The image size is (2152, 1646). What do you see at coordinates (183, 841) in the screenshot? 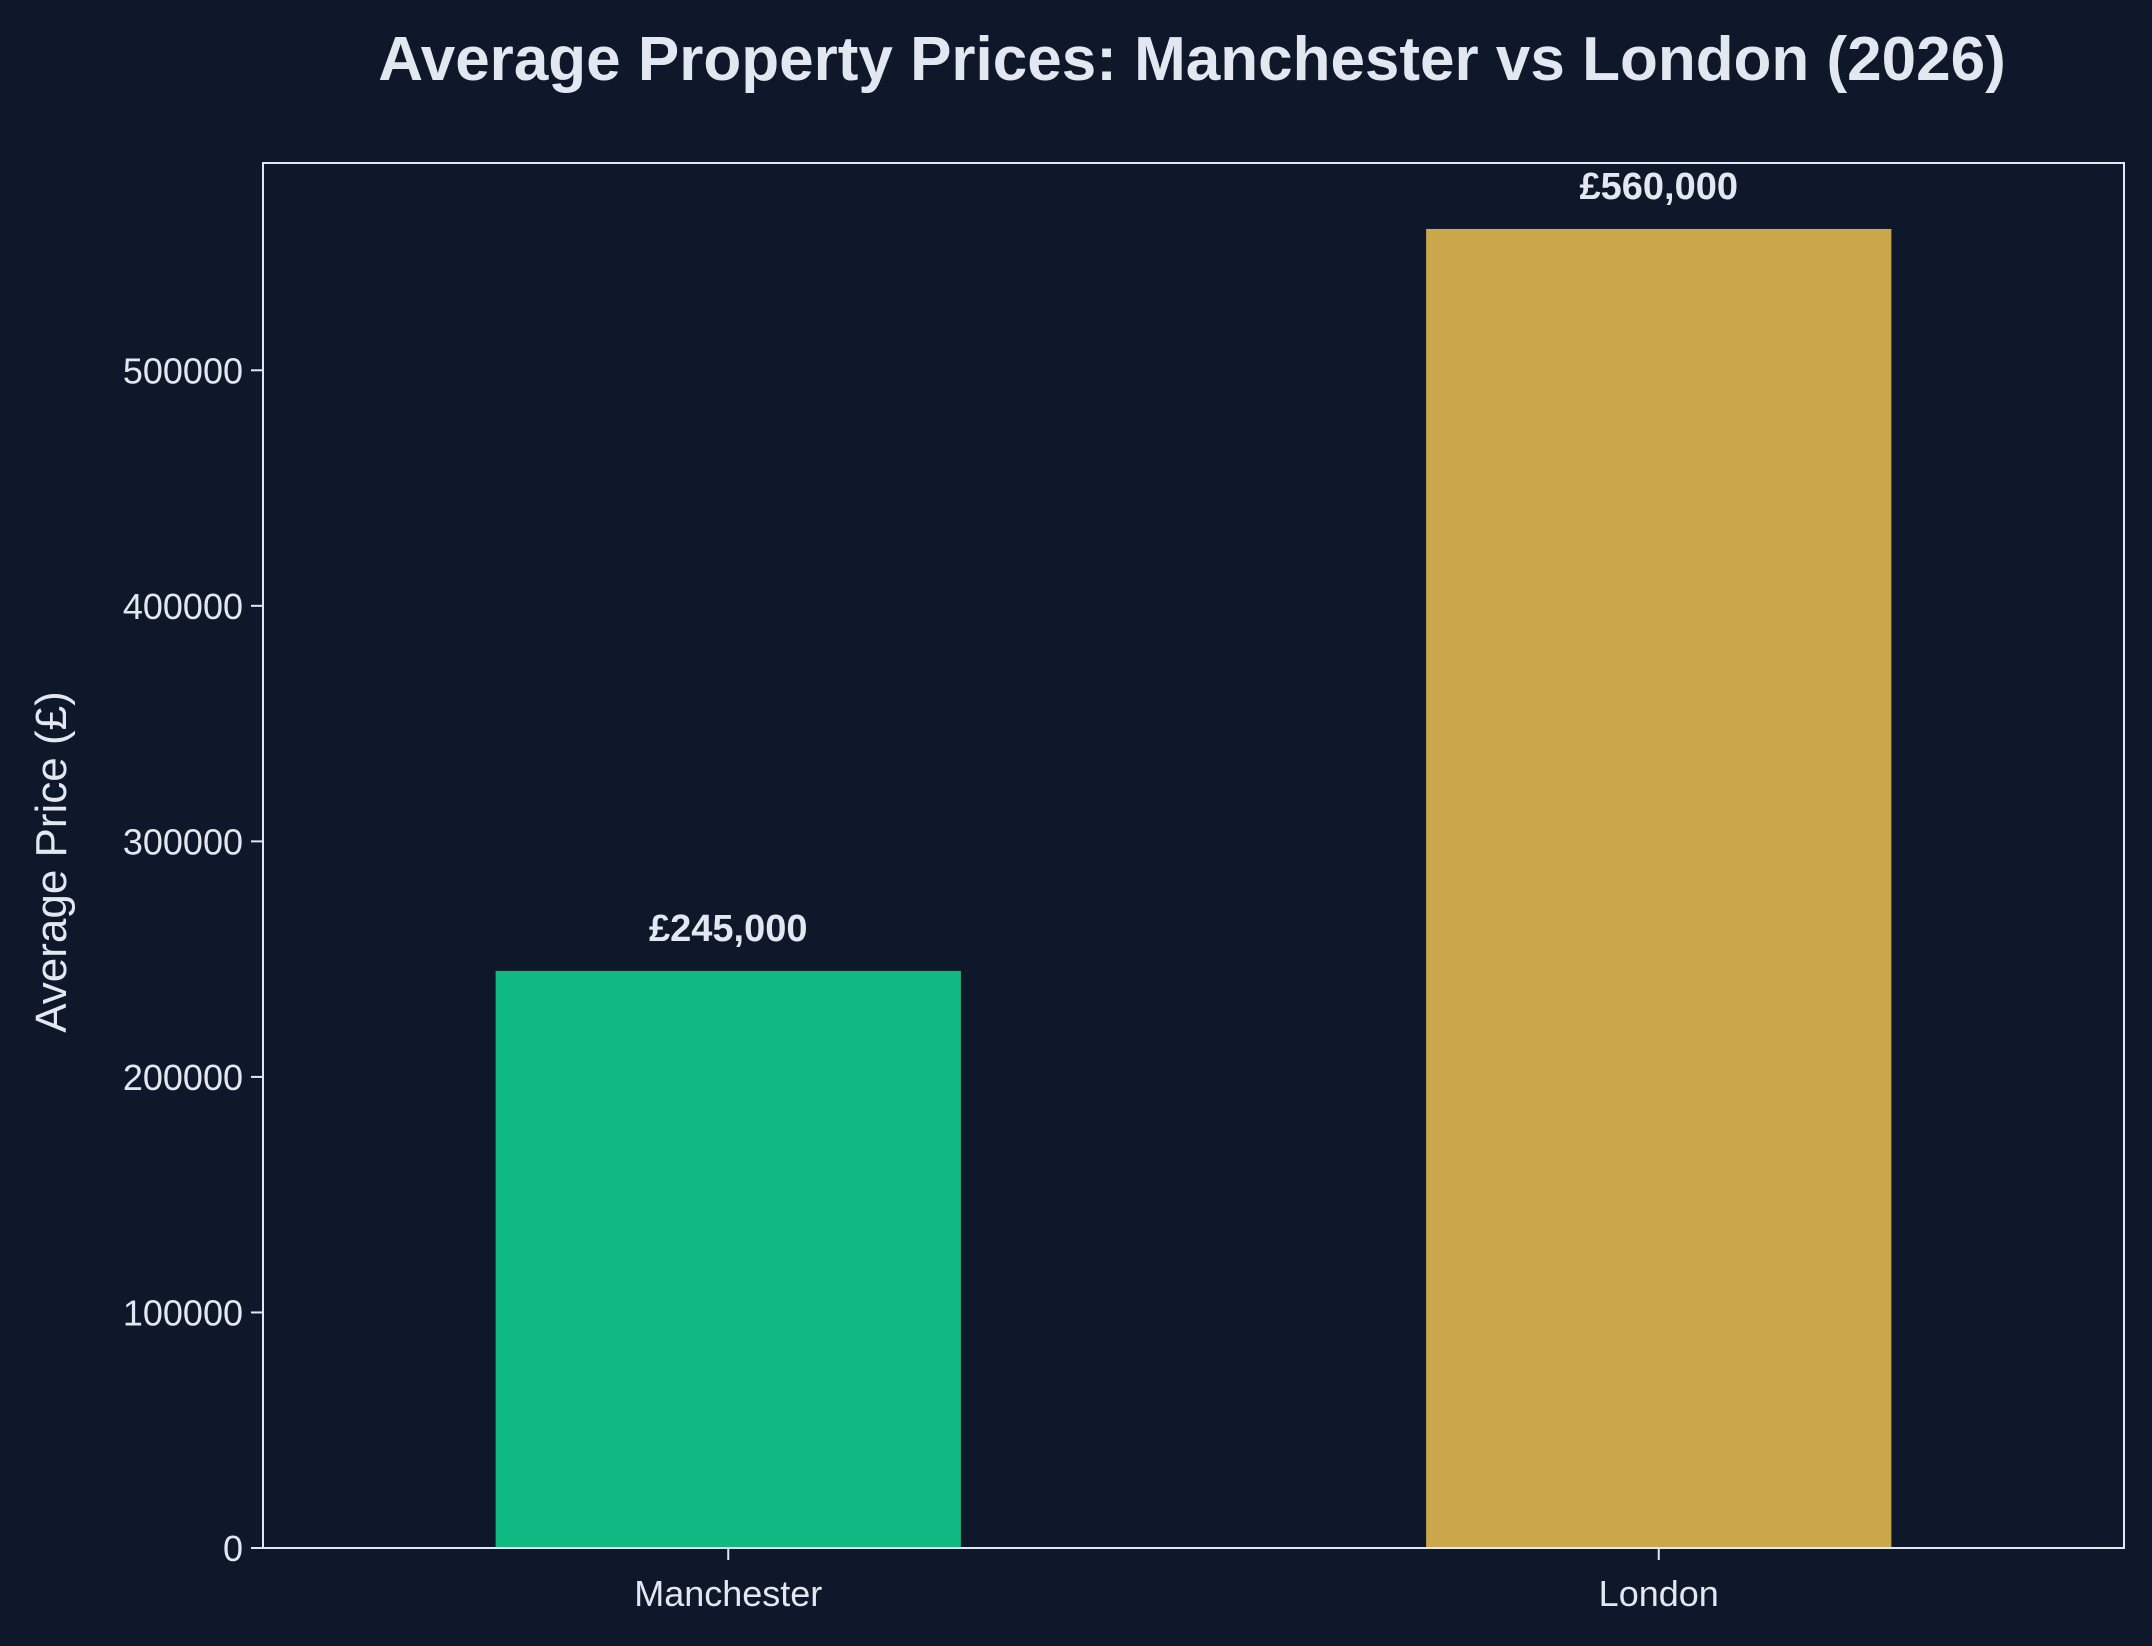
I see `y-tick-label-300000: 300000` at bounding box center [183, 841].